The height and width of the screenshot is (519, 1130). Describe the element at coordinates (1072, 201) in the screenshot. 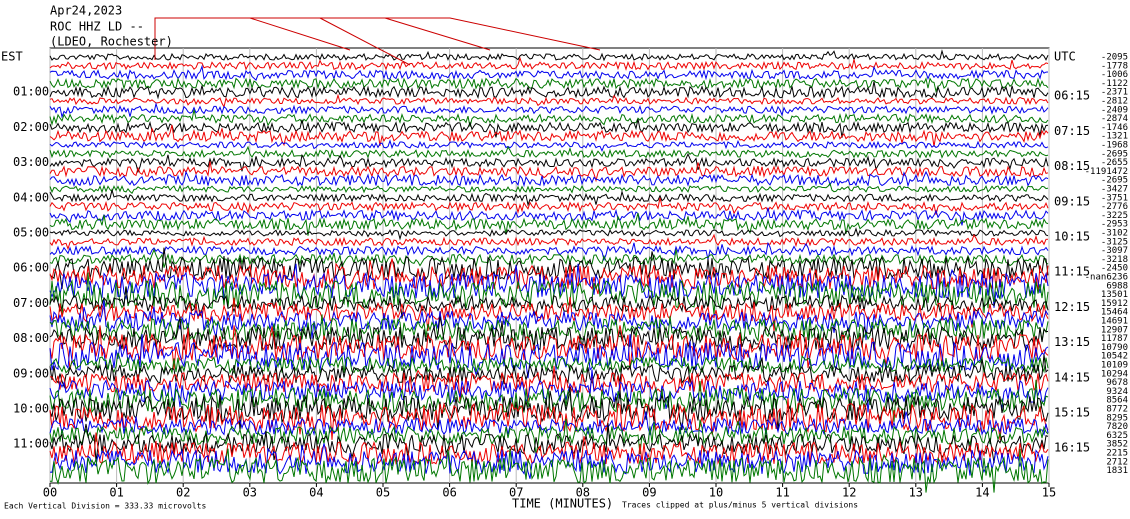

I see `utc-label: 09:15` at that location.